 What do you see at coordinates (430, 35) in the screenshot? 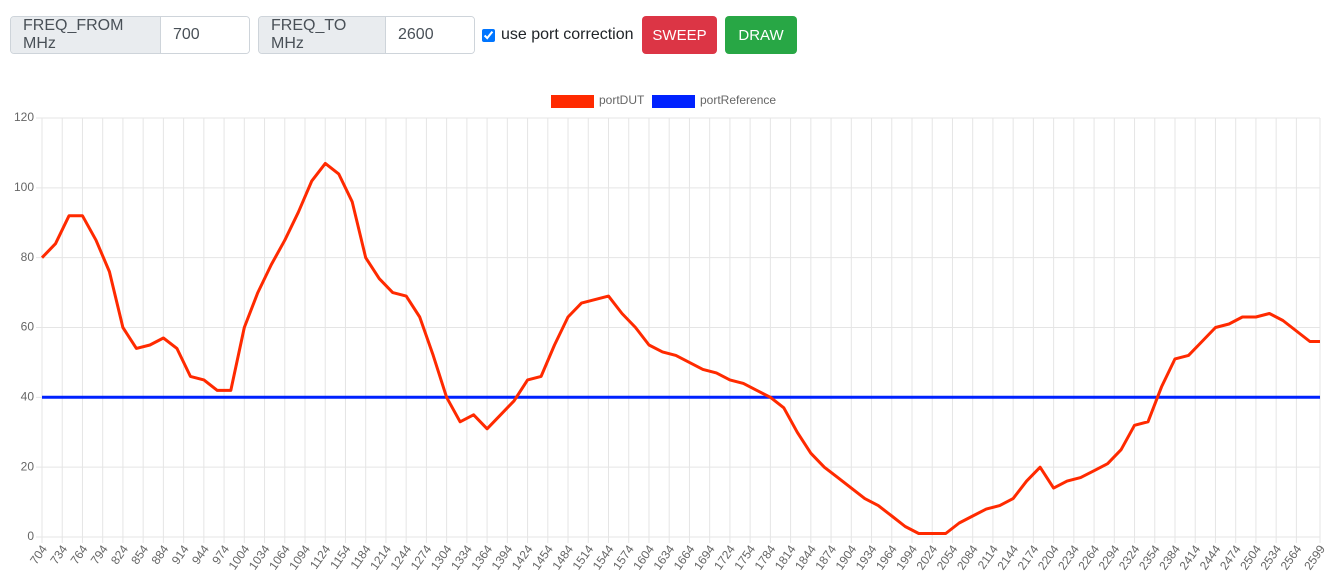
I see `freq-to-input` at bounding box center [430, 35].